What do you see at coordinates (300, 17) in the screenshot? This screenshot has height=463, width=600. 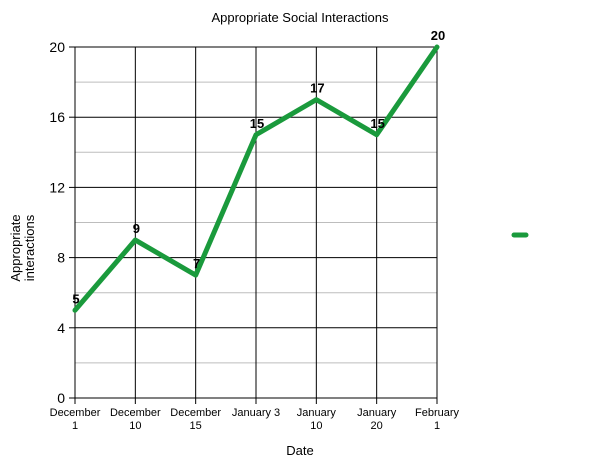 I see `chart-title: Appropriate Social Interactions` at bounding box center [300, 17].